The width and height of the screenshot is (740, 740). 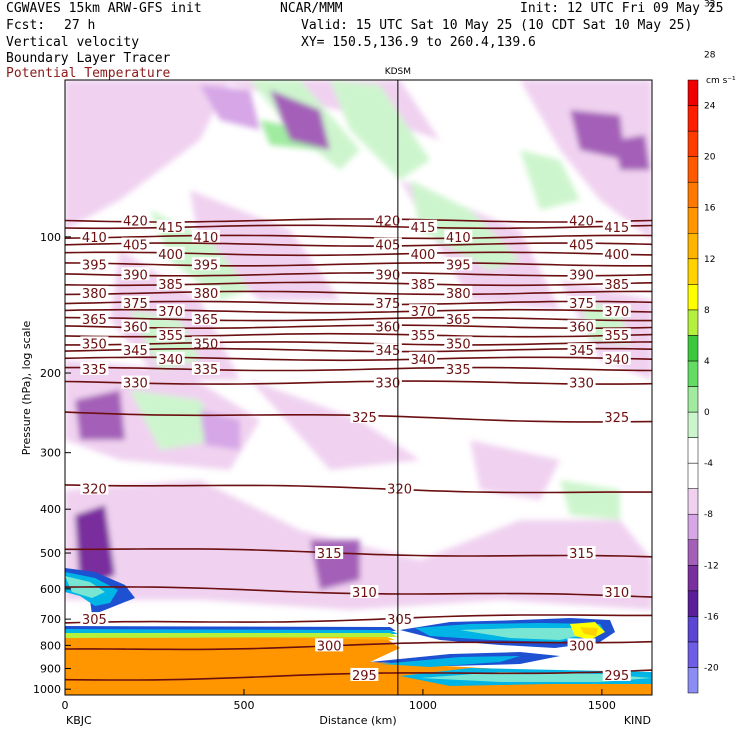 What do you see at coordinates (707, 413) in the screenshot?
I see `colorbar-label: 0` at bounding box center [707, 413].